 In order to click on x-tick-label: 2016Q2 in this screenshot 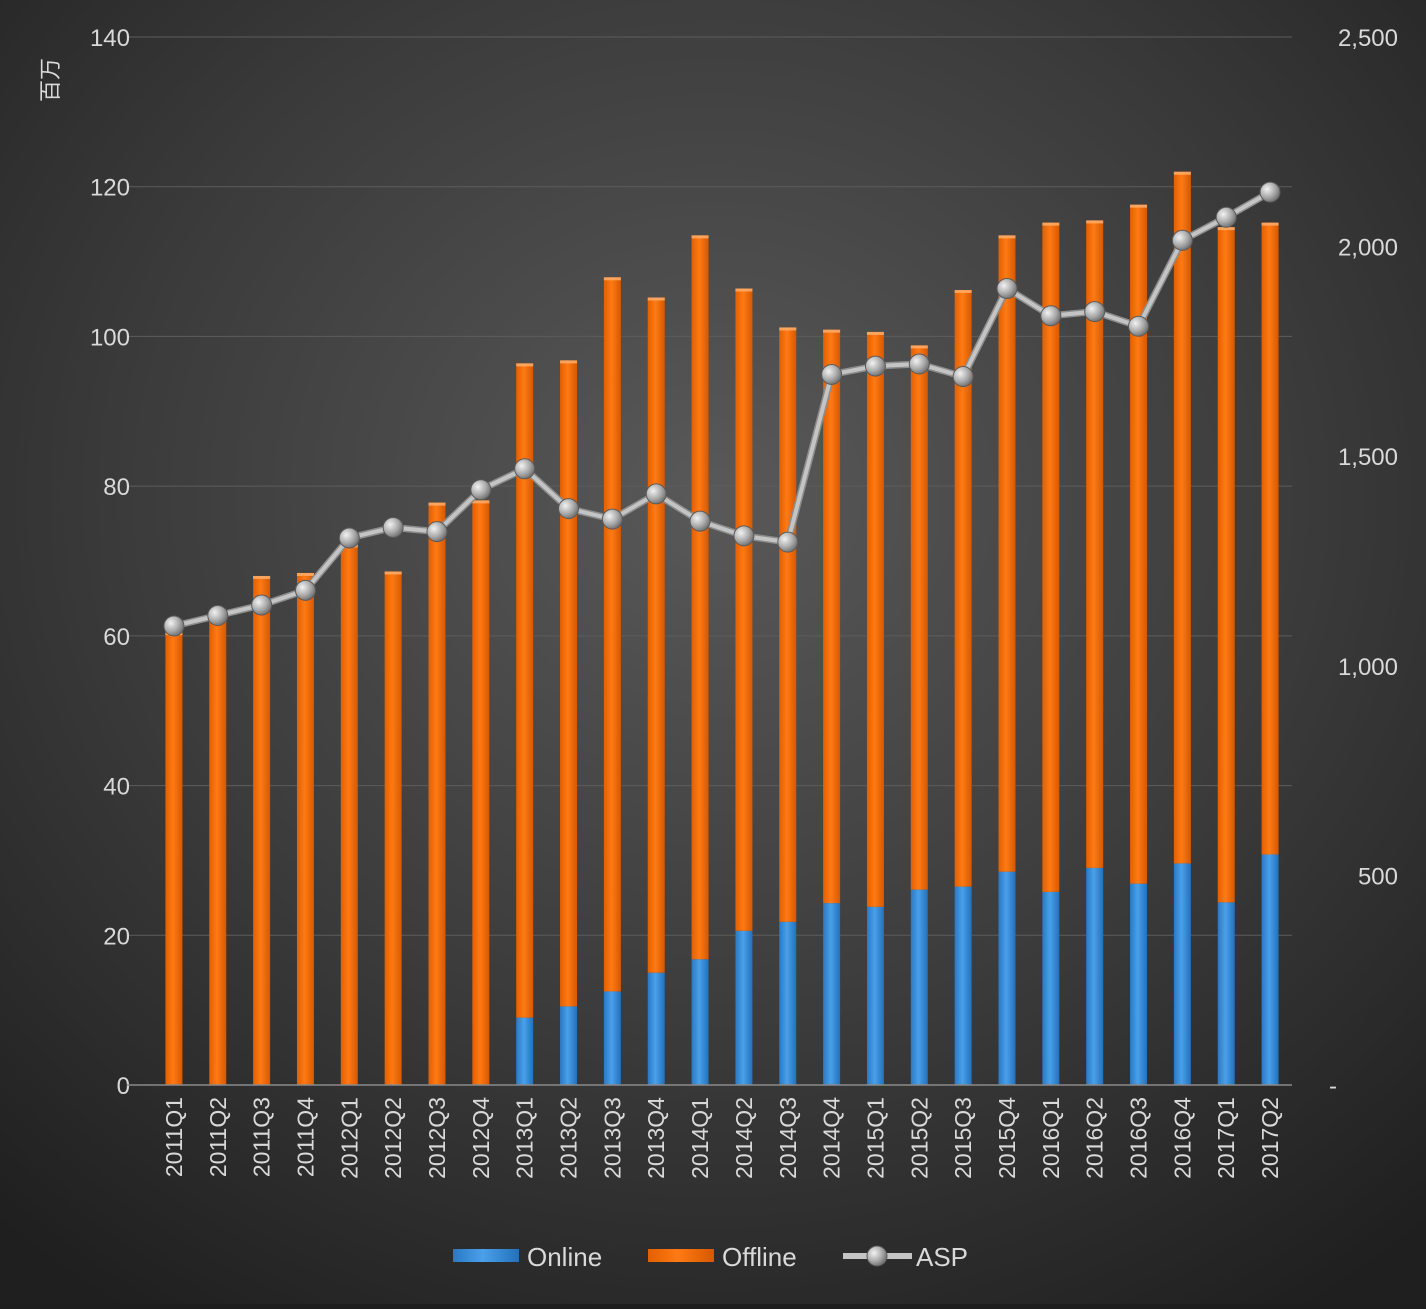, I will do `click(1095, 1138)`.